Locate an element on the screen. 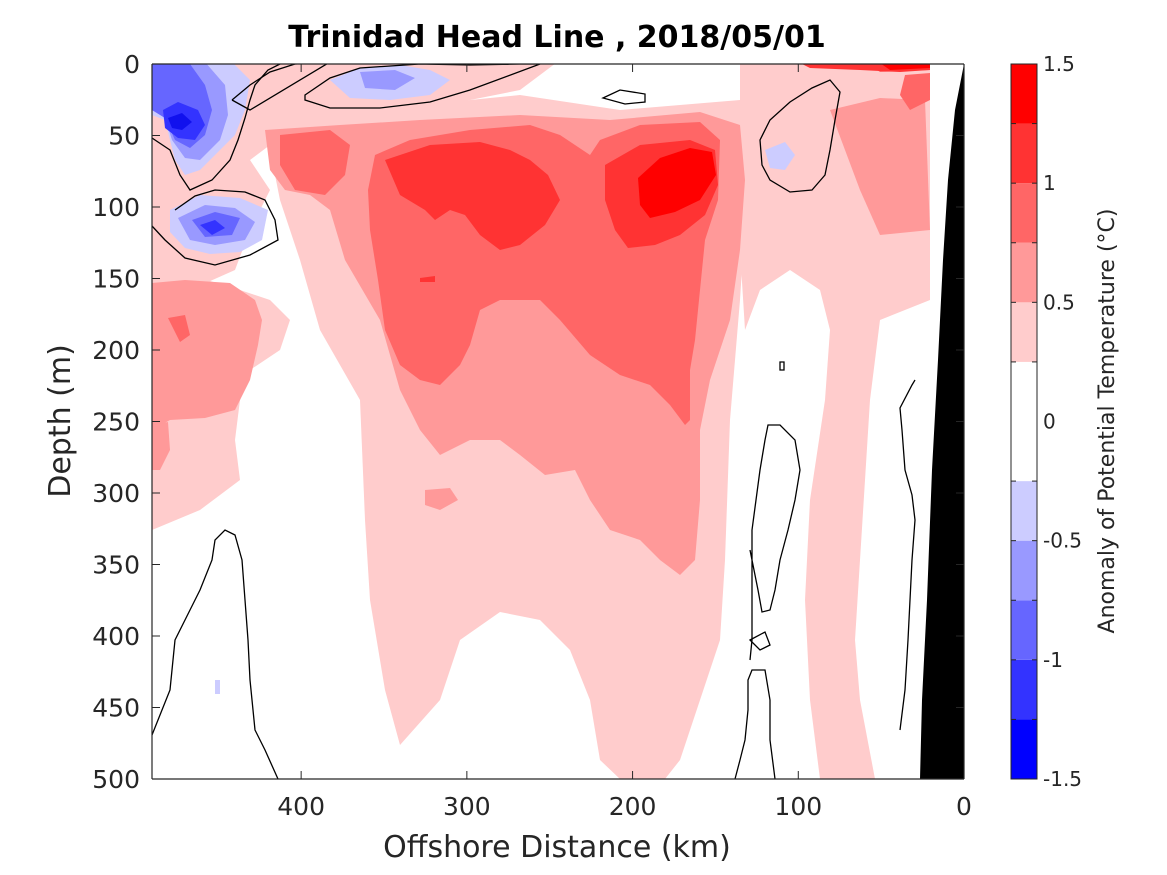  y-tick-label: 500 is located at coordinates (116, 779).